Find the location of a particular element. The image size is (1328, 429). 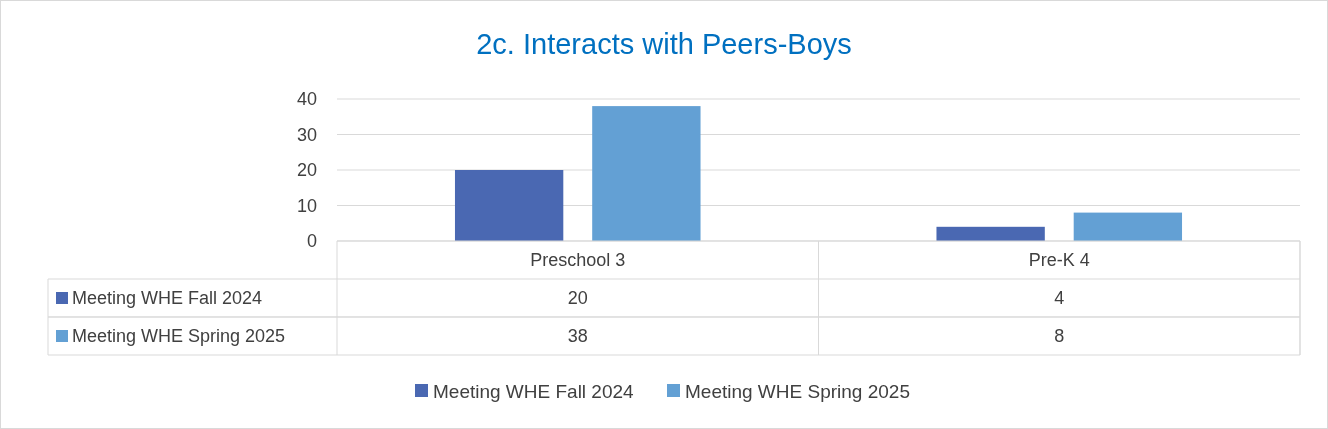

text: Meeting WHE Spring 2025 is located at coordinates (179, 336).